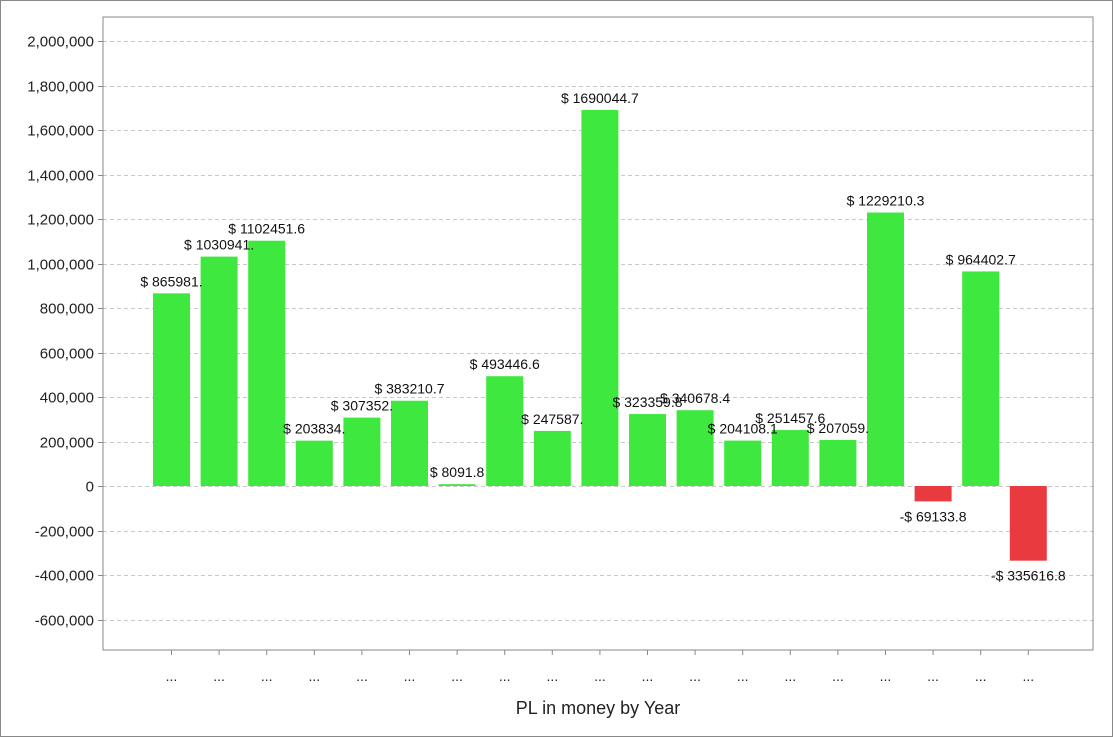 The width and height of the screenshot is (1113, 737). Describe the element at coordinates (362, 406) in the screenshot. I see `data-label: $ 307352.` at that location.